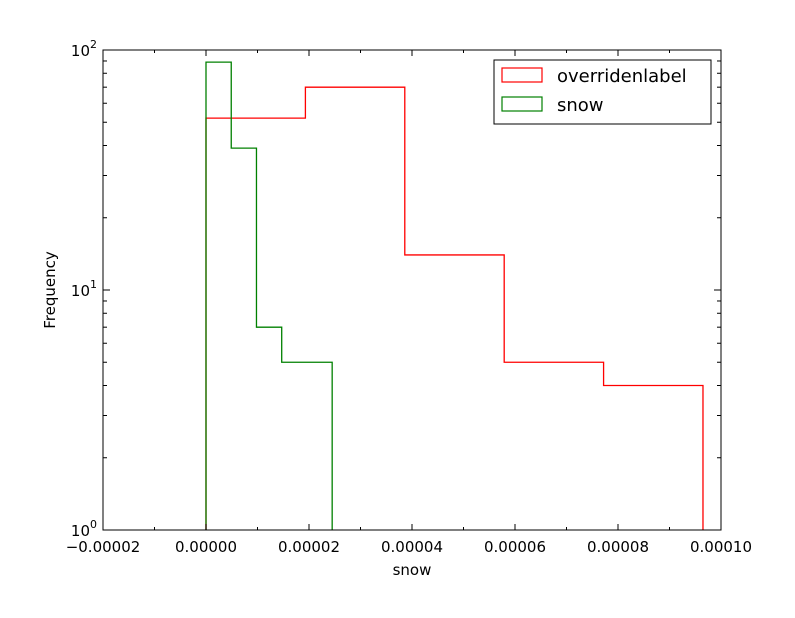 The height and width of the screenshot is (618, 795). What do you see at coordinates (412, 570) in the screenshot?
I see `x-axis-label: snow` at bounding box center [412, 570].